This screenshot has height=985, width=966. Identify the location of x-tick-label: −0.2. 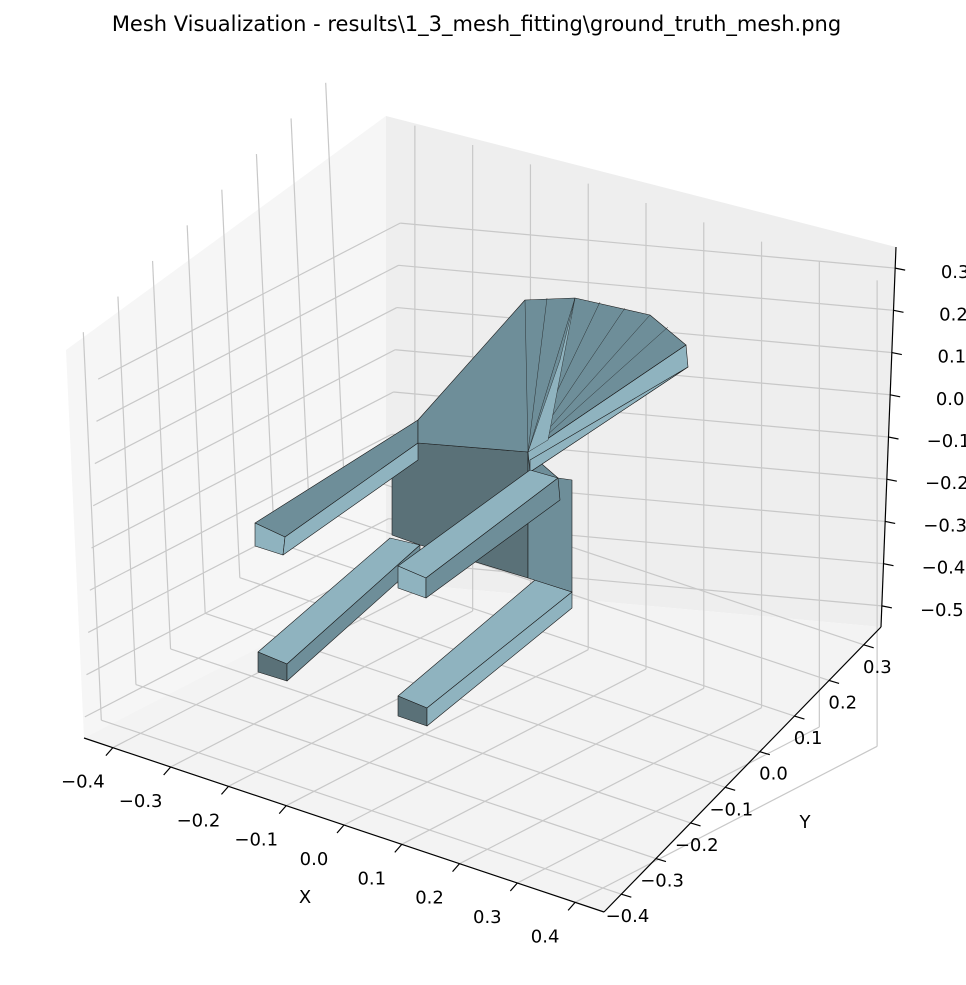
(199, 820).